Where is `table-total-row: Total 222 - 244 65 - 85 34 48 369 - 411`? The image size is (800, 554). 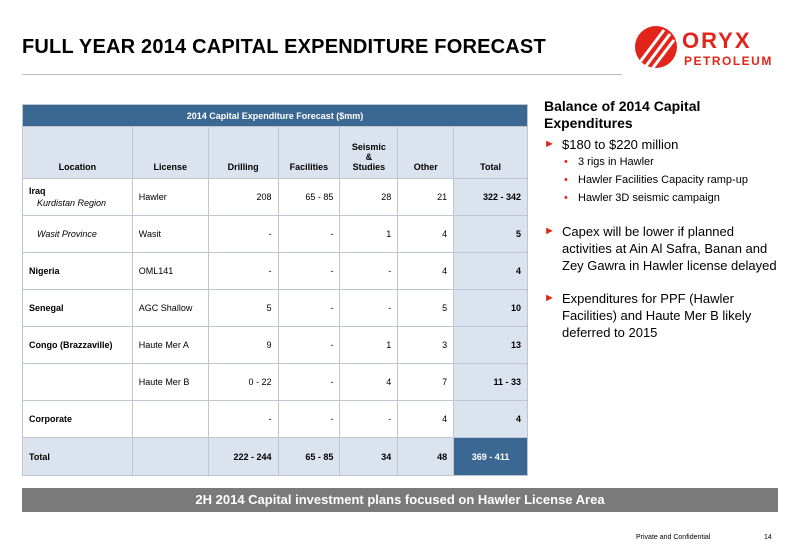 table-total-row: Total 222 - 244 65 - 85 34 48 369 - 411 is located at coordinates (275, 456).